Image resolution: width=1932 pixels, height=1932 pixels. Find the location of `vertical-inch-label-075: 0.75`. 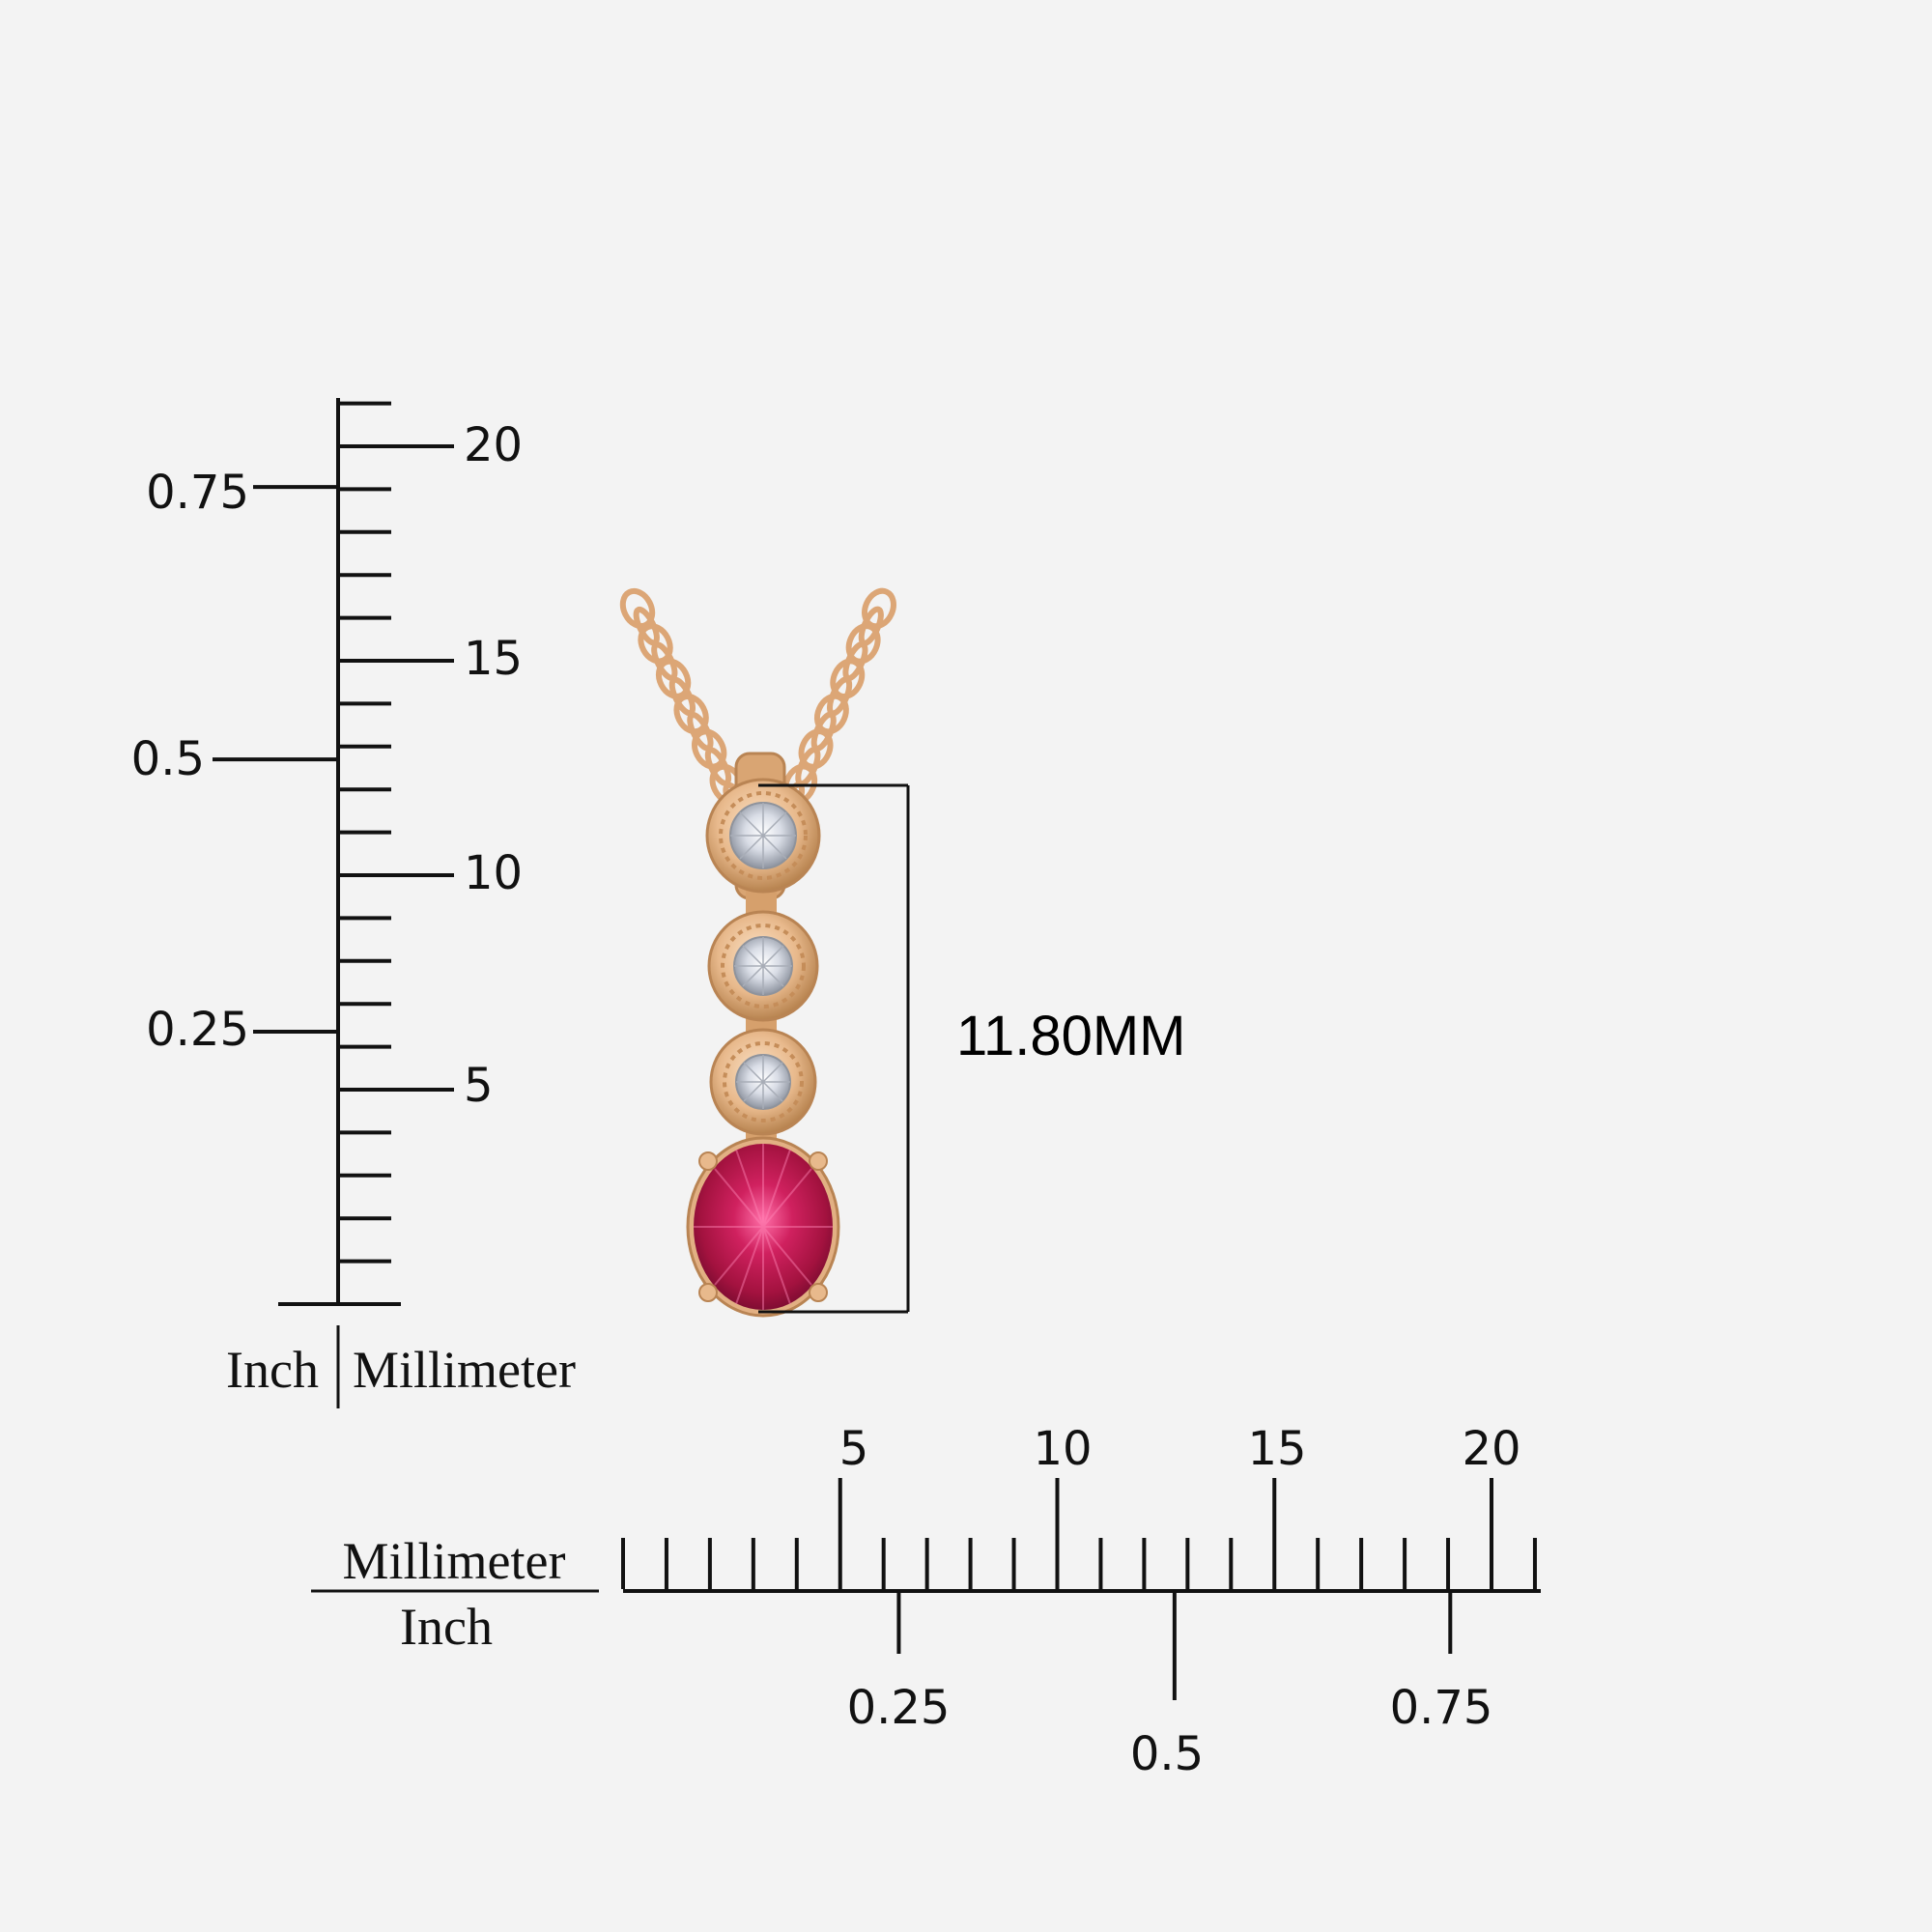

vertical-inch-label-075: 0.75 is located at coordinates (197, 493).